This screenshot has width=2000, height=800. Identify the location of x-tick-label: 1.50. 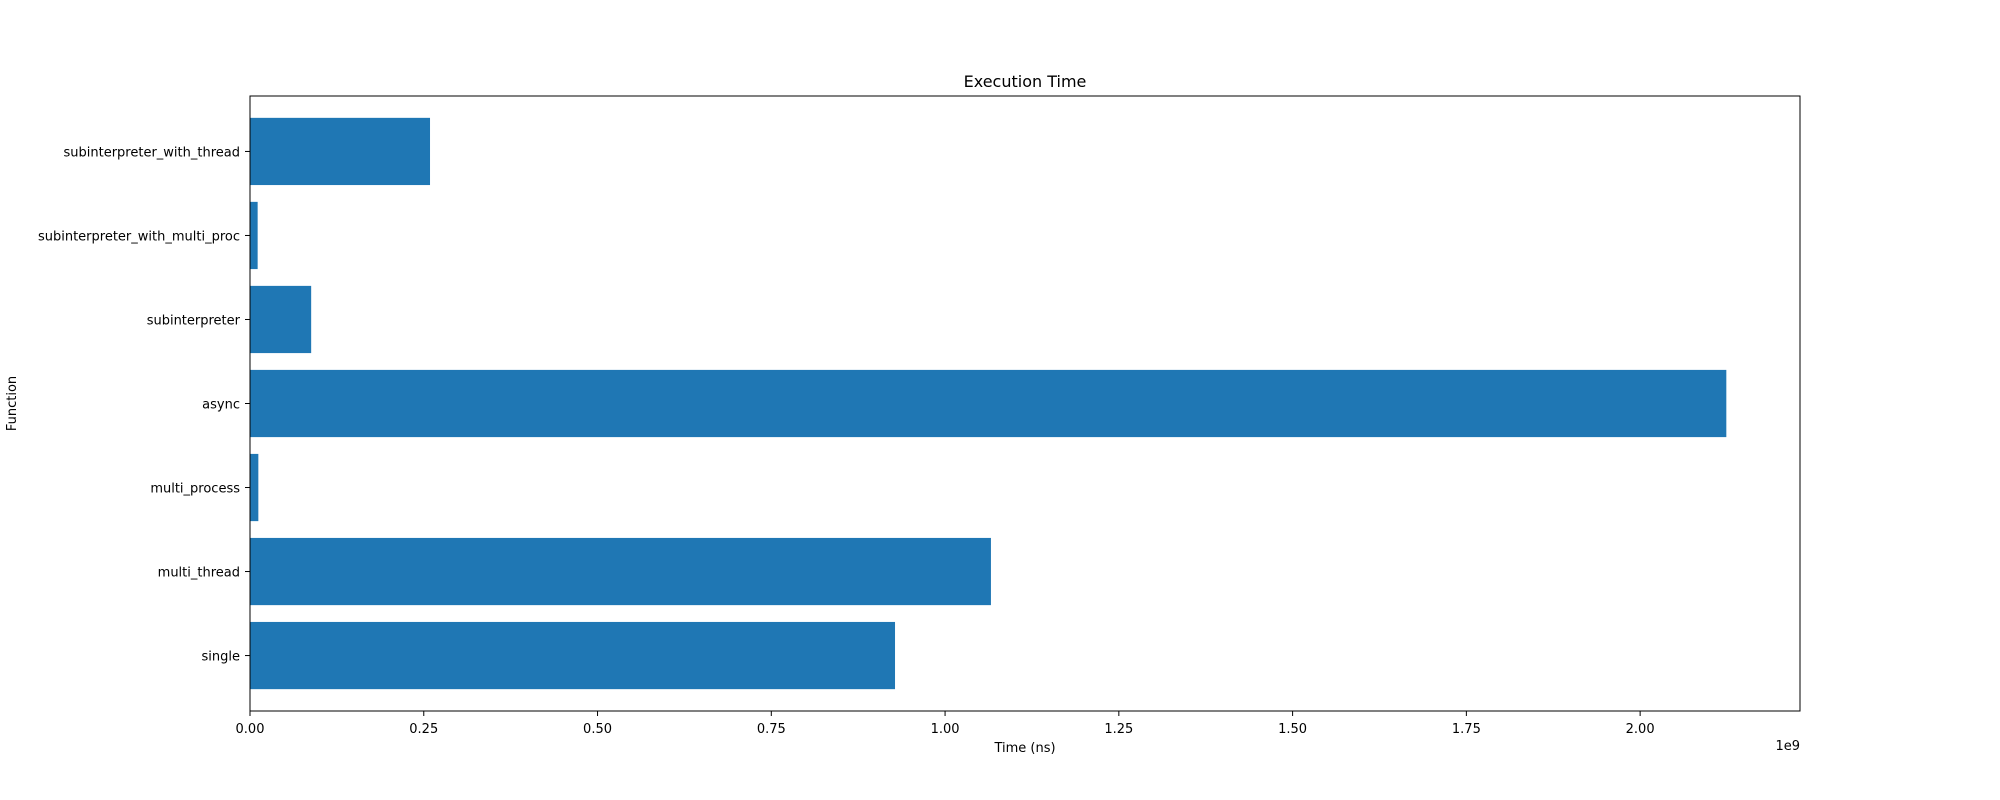
(1292, 729).